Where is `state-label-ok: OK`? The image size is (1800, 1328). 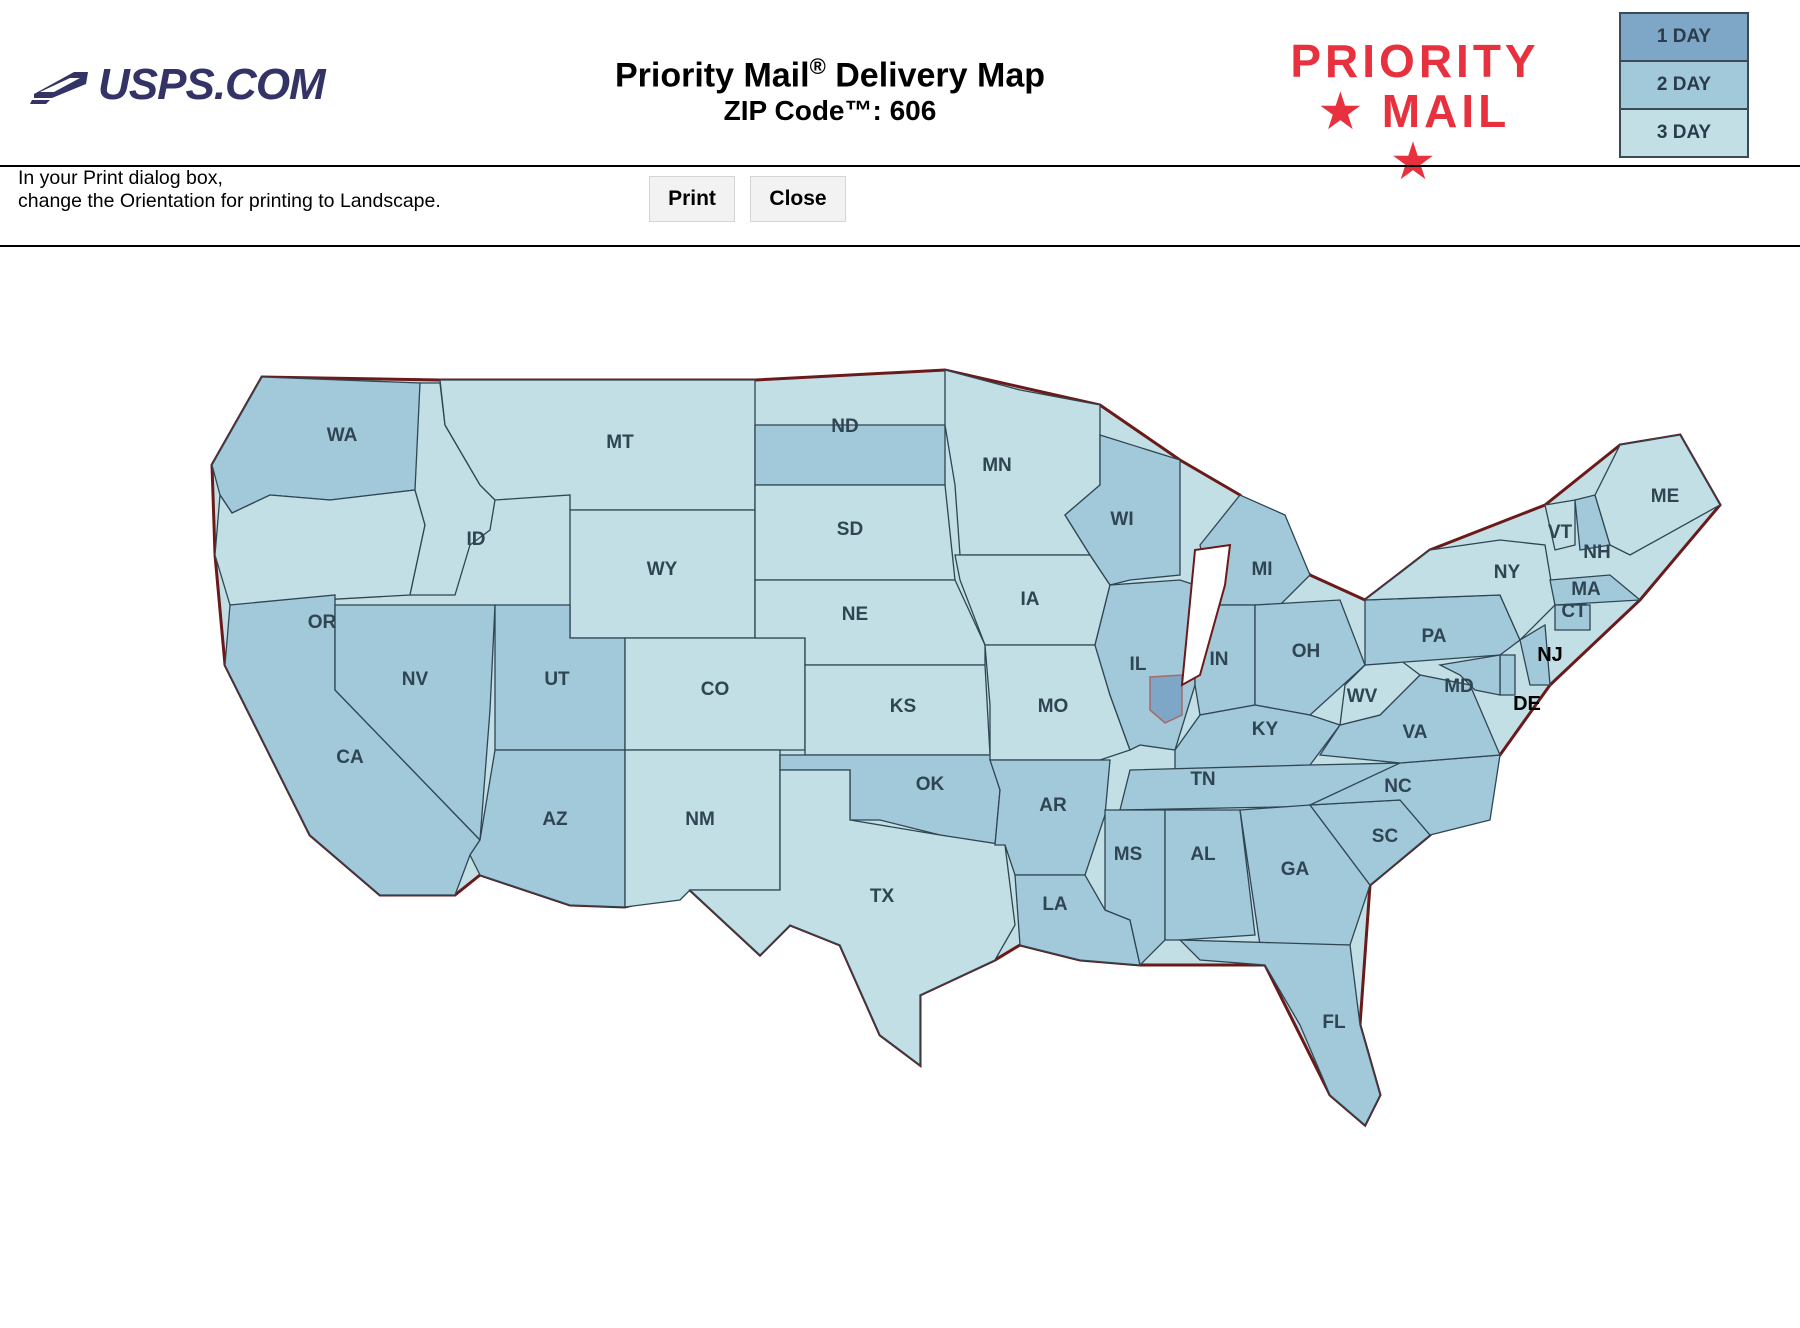 state-label-ok: OK is located at coordinates (930, 784).